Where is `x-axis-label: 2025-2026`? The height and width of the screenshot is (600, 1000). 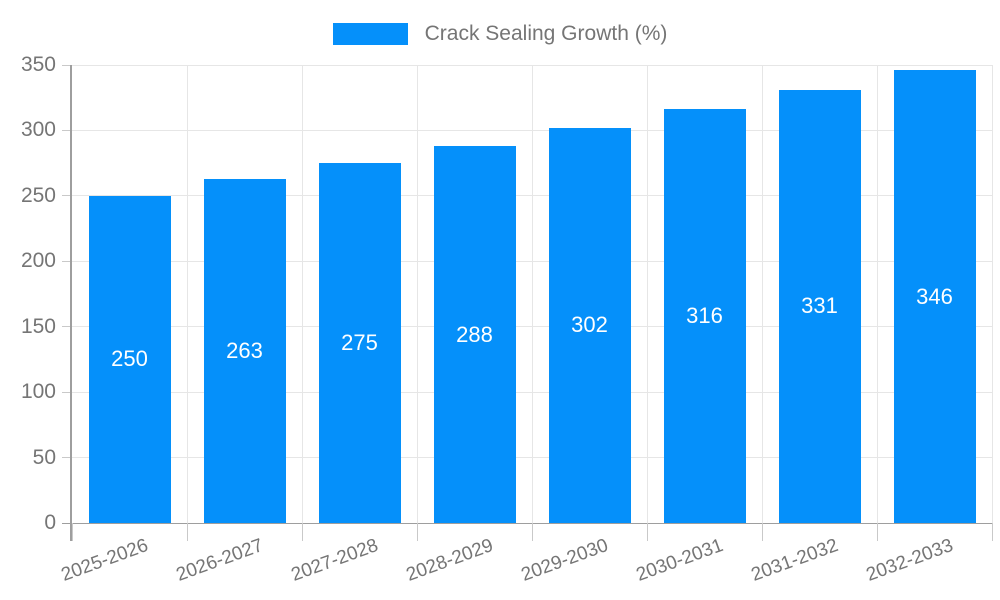
x-axis-label: 2025-2026 is located at coordinates (104, 560).